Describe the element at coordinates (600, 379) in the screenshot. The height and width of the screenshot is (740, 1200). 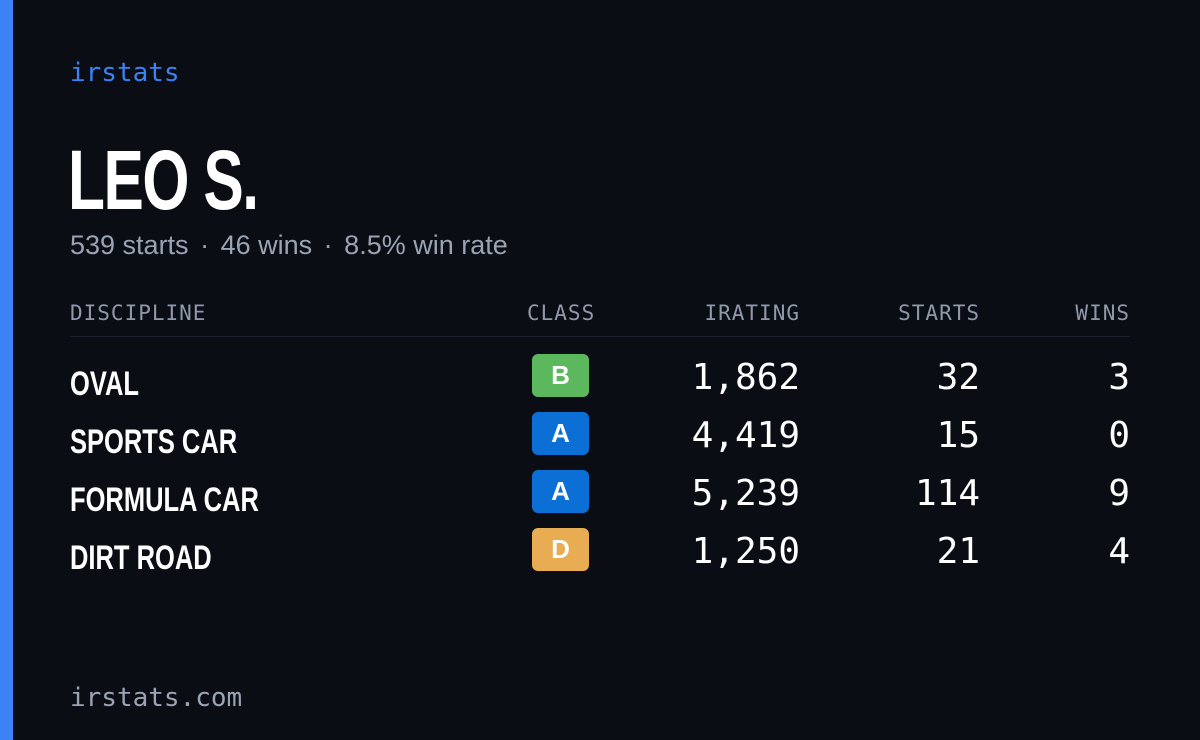
I see `table-row: OVAL B 1,862 32 3` at that location.